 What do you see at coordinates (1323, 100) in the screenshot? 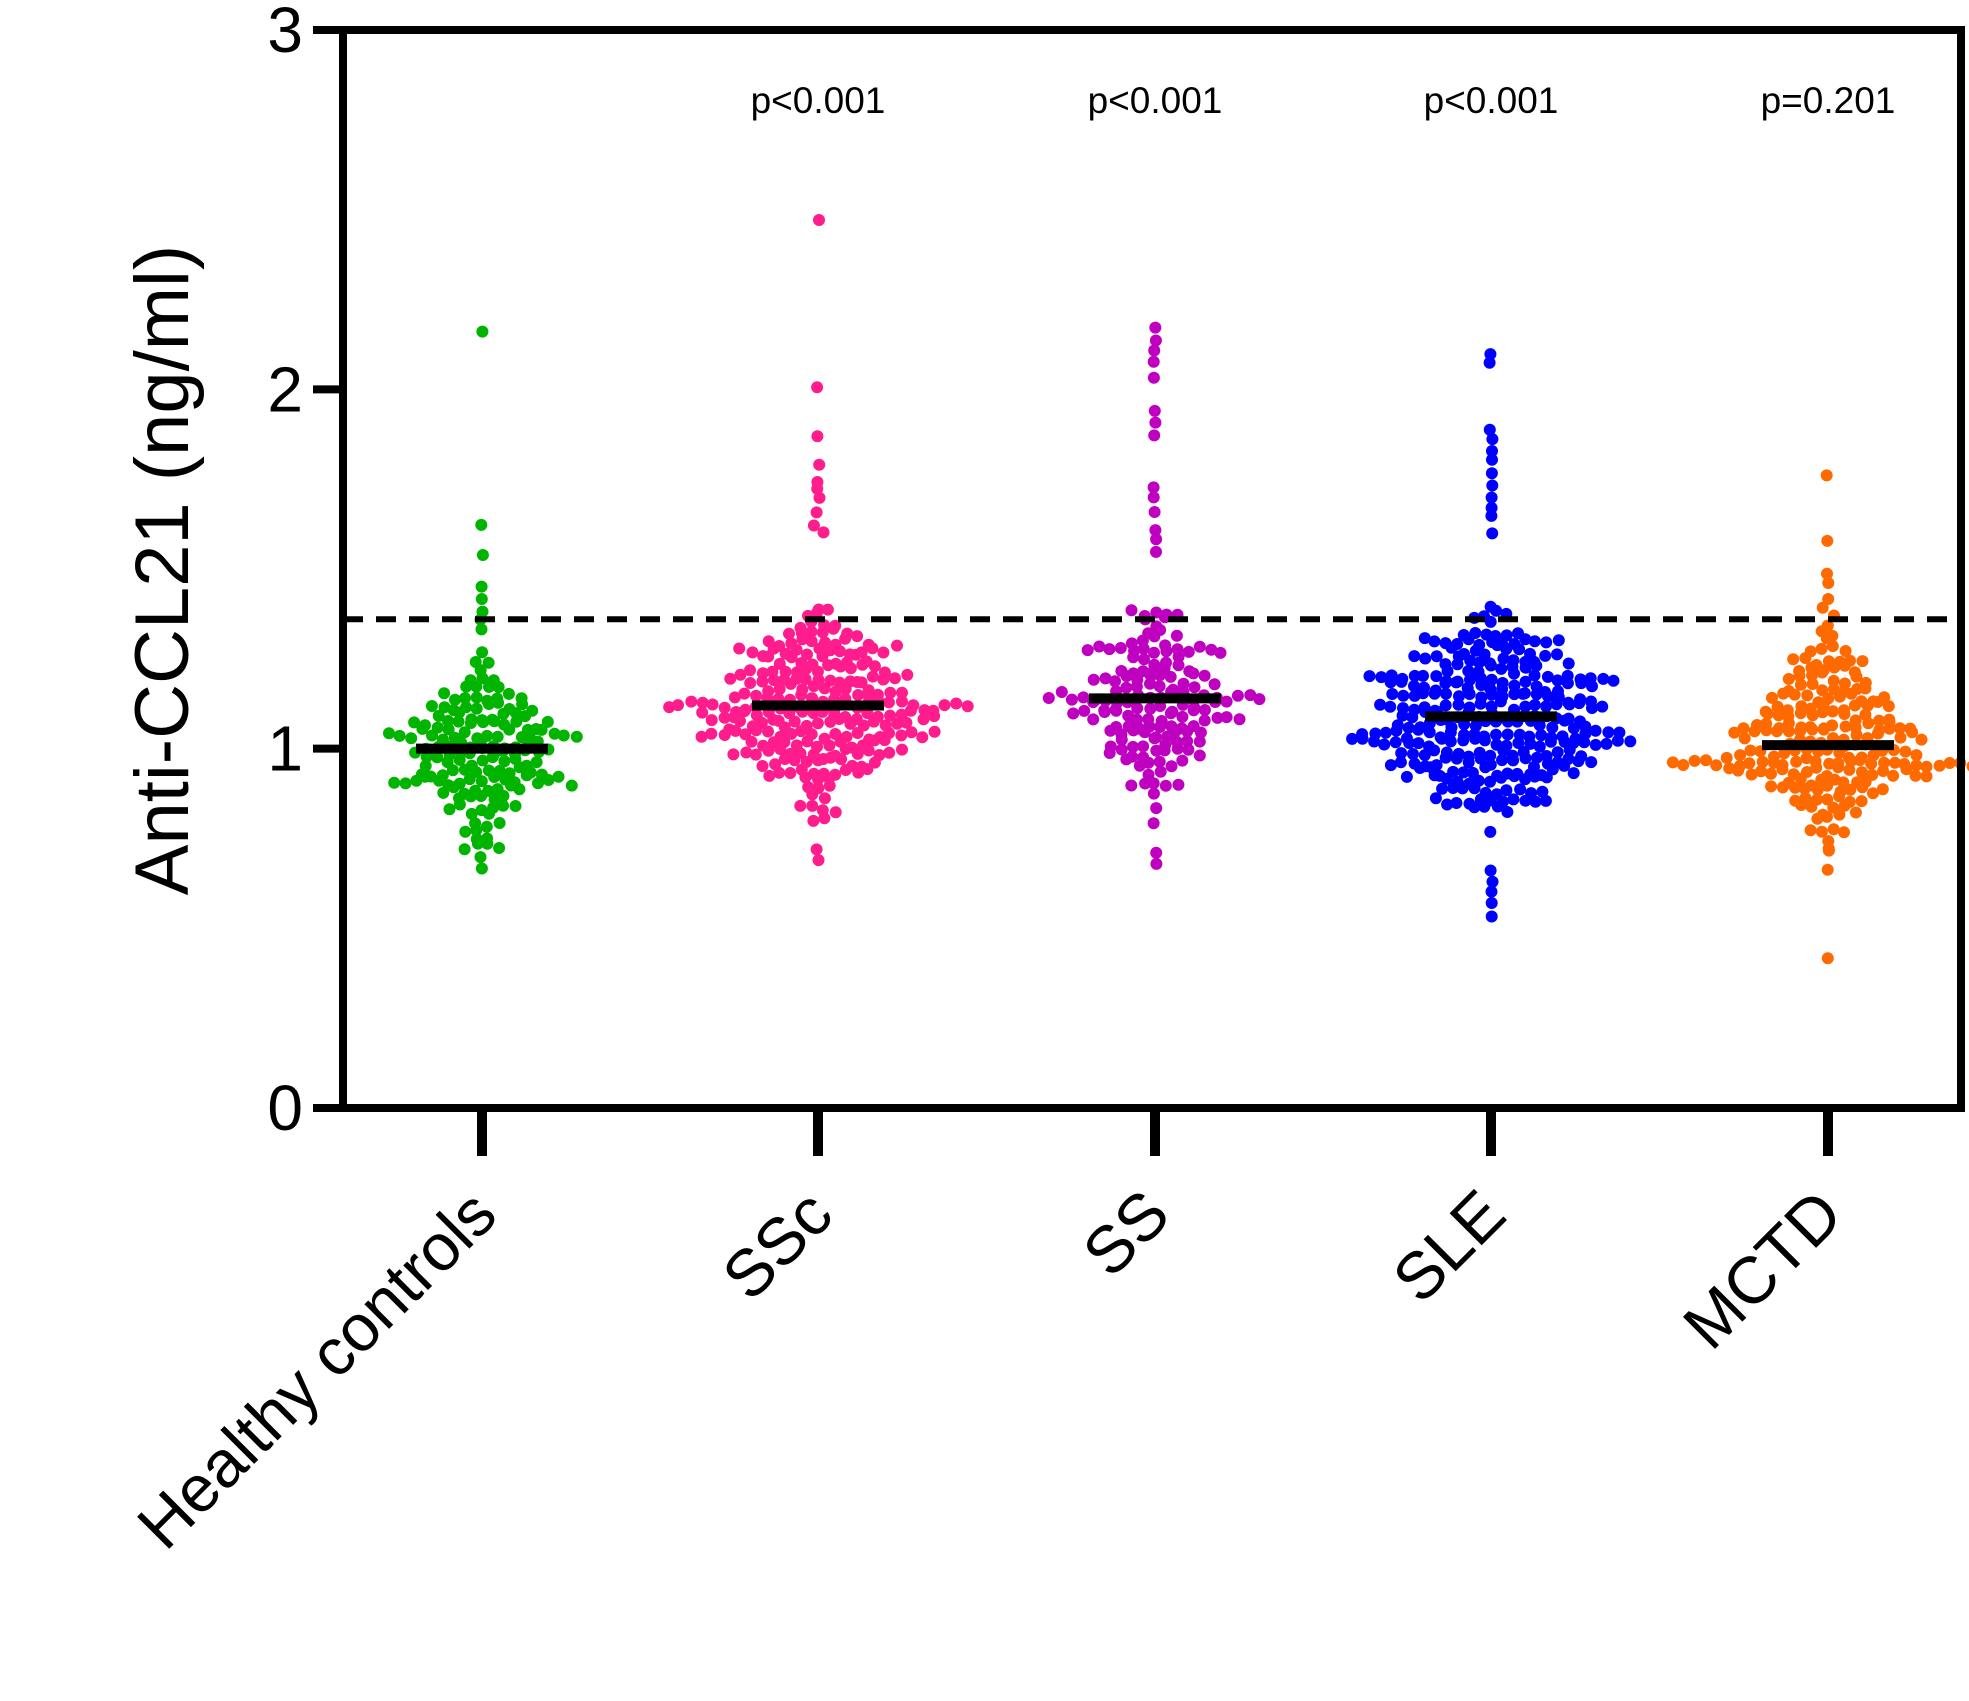
I see `p-values: p<0.001 p<0.001 p<0.001 p=0.201` at bounding box center [1323, 100].